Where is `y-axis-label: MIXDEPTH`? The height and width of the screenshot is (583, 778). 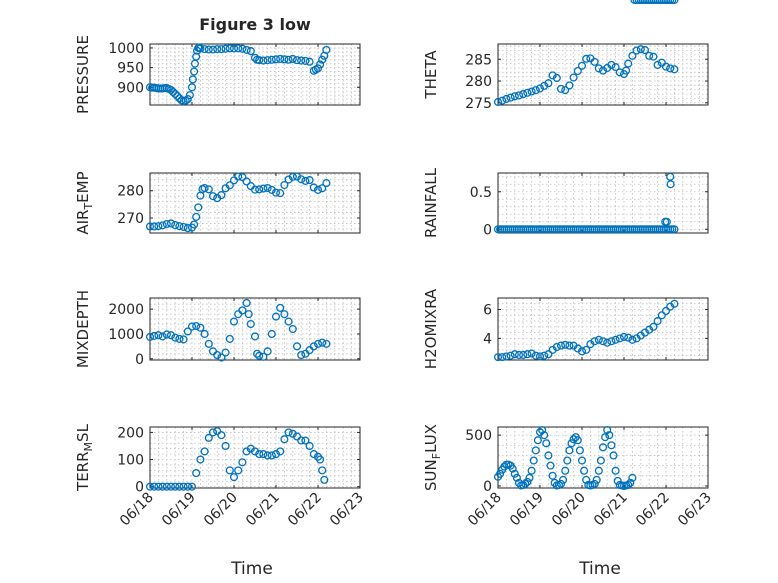 y-axis-label: MIXDEPTH is located at coordinates (83, 329).